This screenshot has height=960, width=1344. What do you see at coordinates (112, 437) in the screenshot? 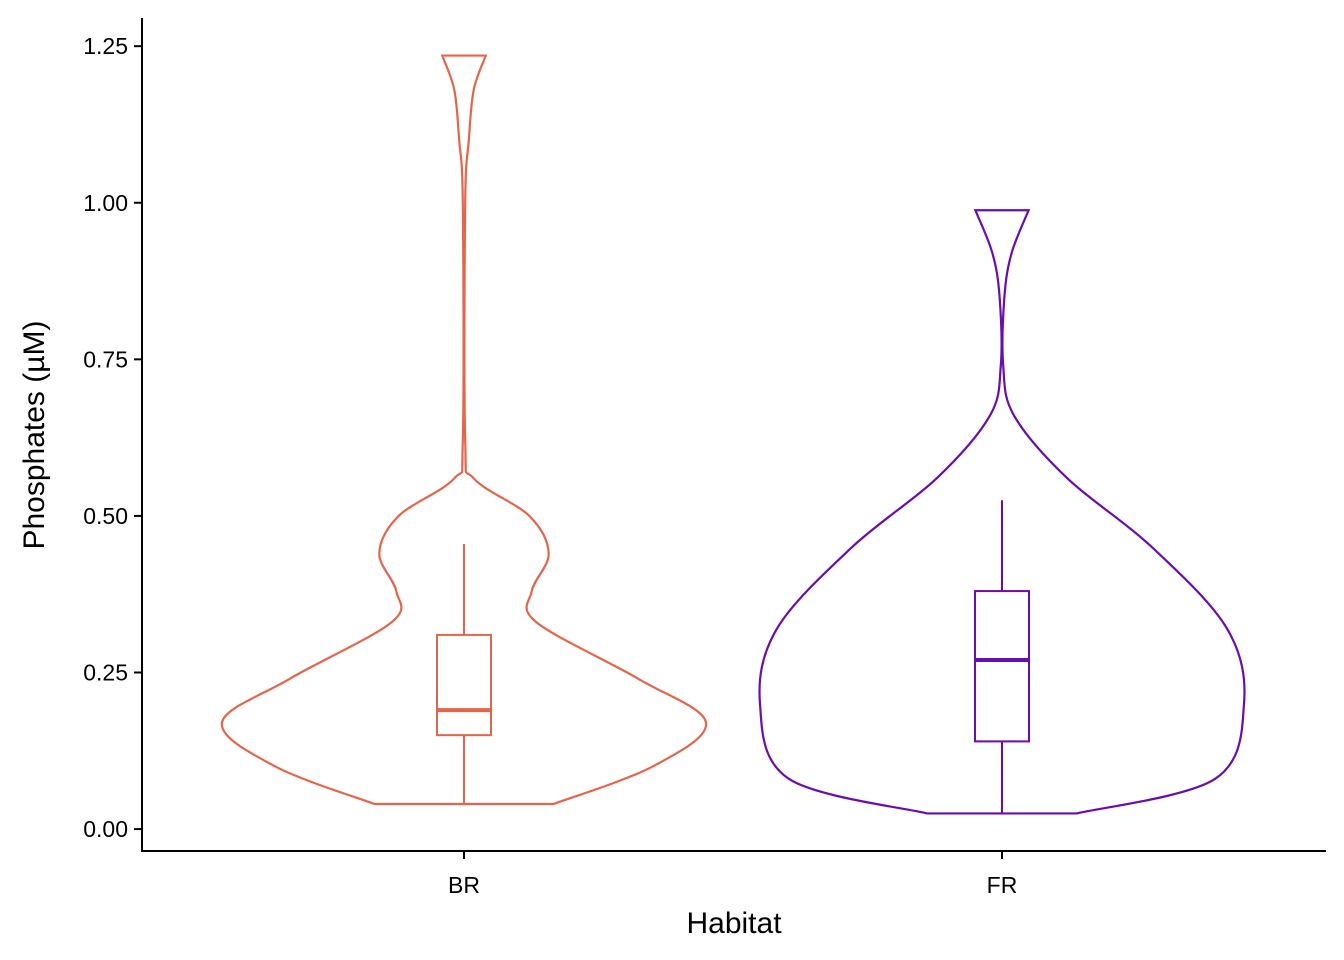
I see `y-axis-ticks: 0.00 0.25 0.50 0.75 1.00 1.25` at bounding box center [112, 437].